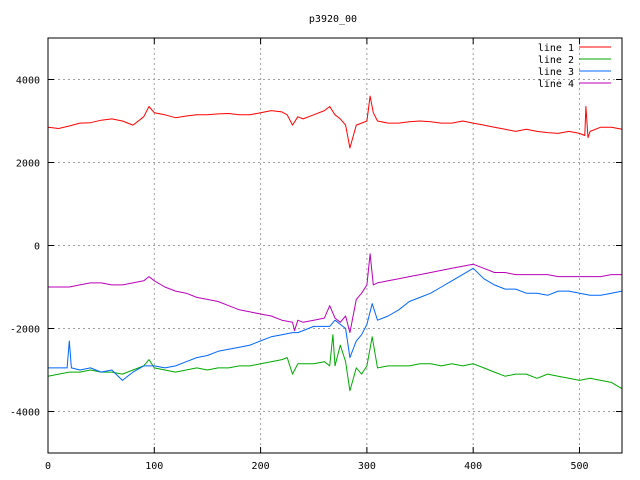 The height and width of the screenshot is (480, 640). I want to click on legend-label-4: line 4, so click(556, 84).